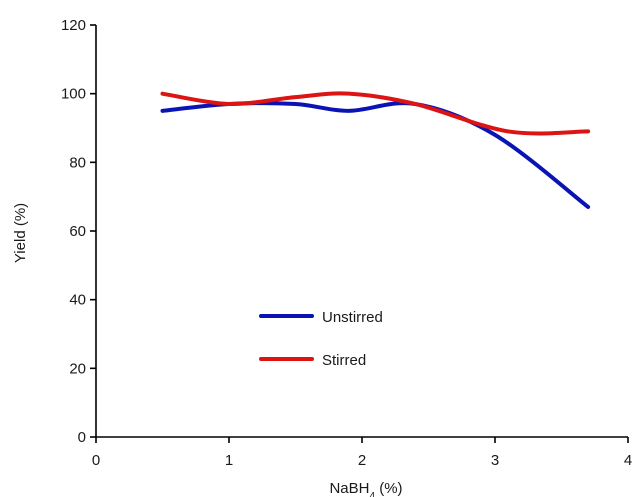  Describe the element at coordinates (389, 488) in the screenshot. I see `x-axis-label-suffix: (%)` at that location.